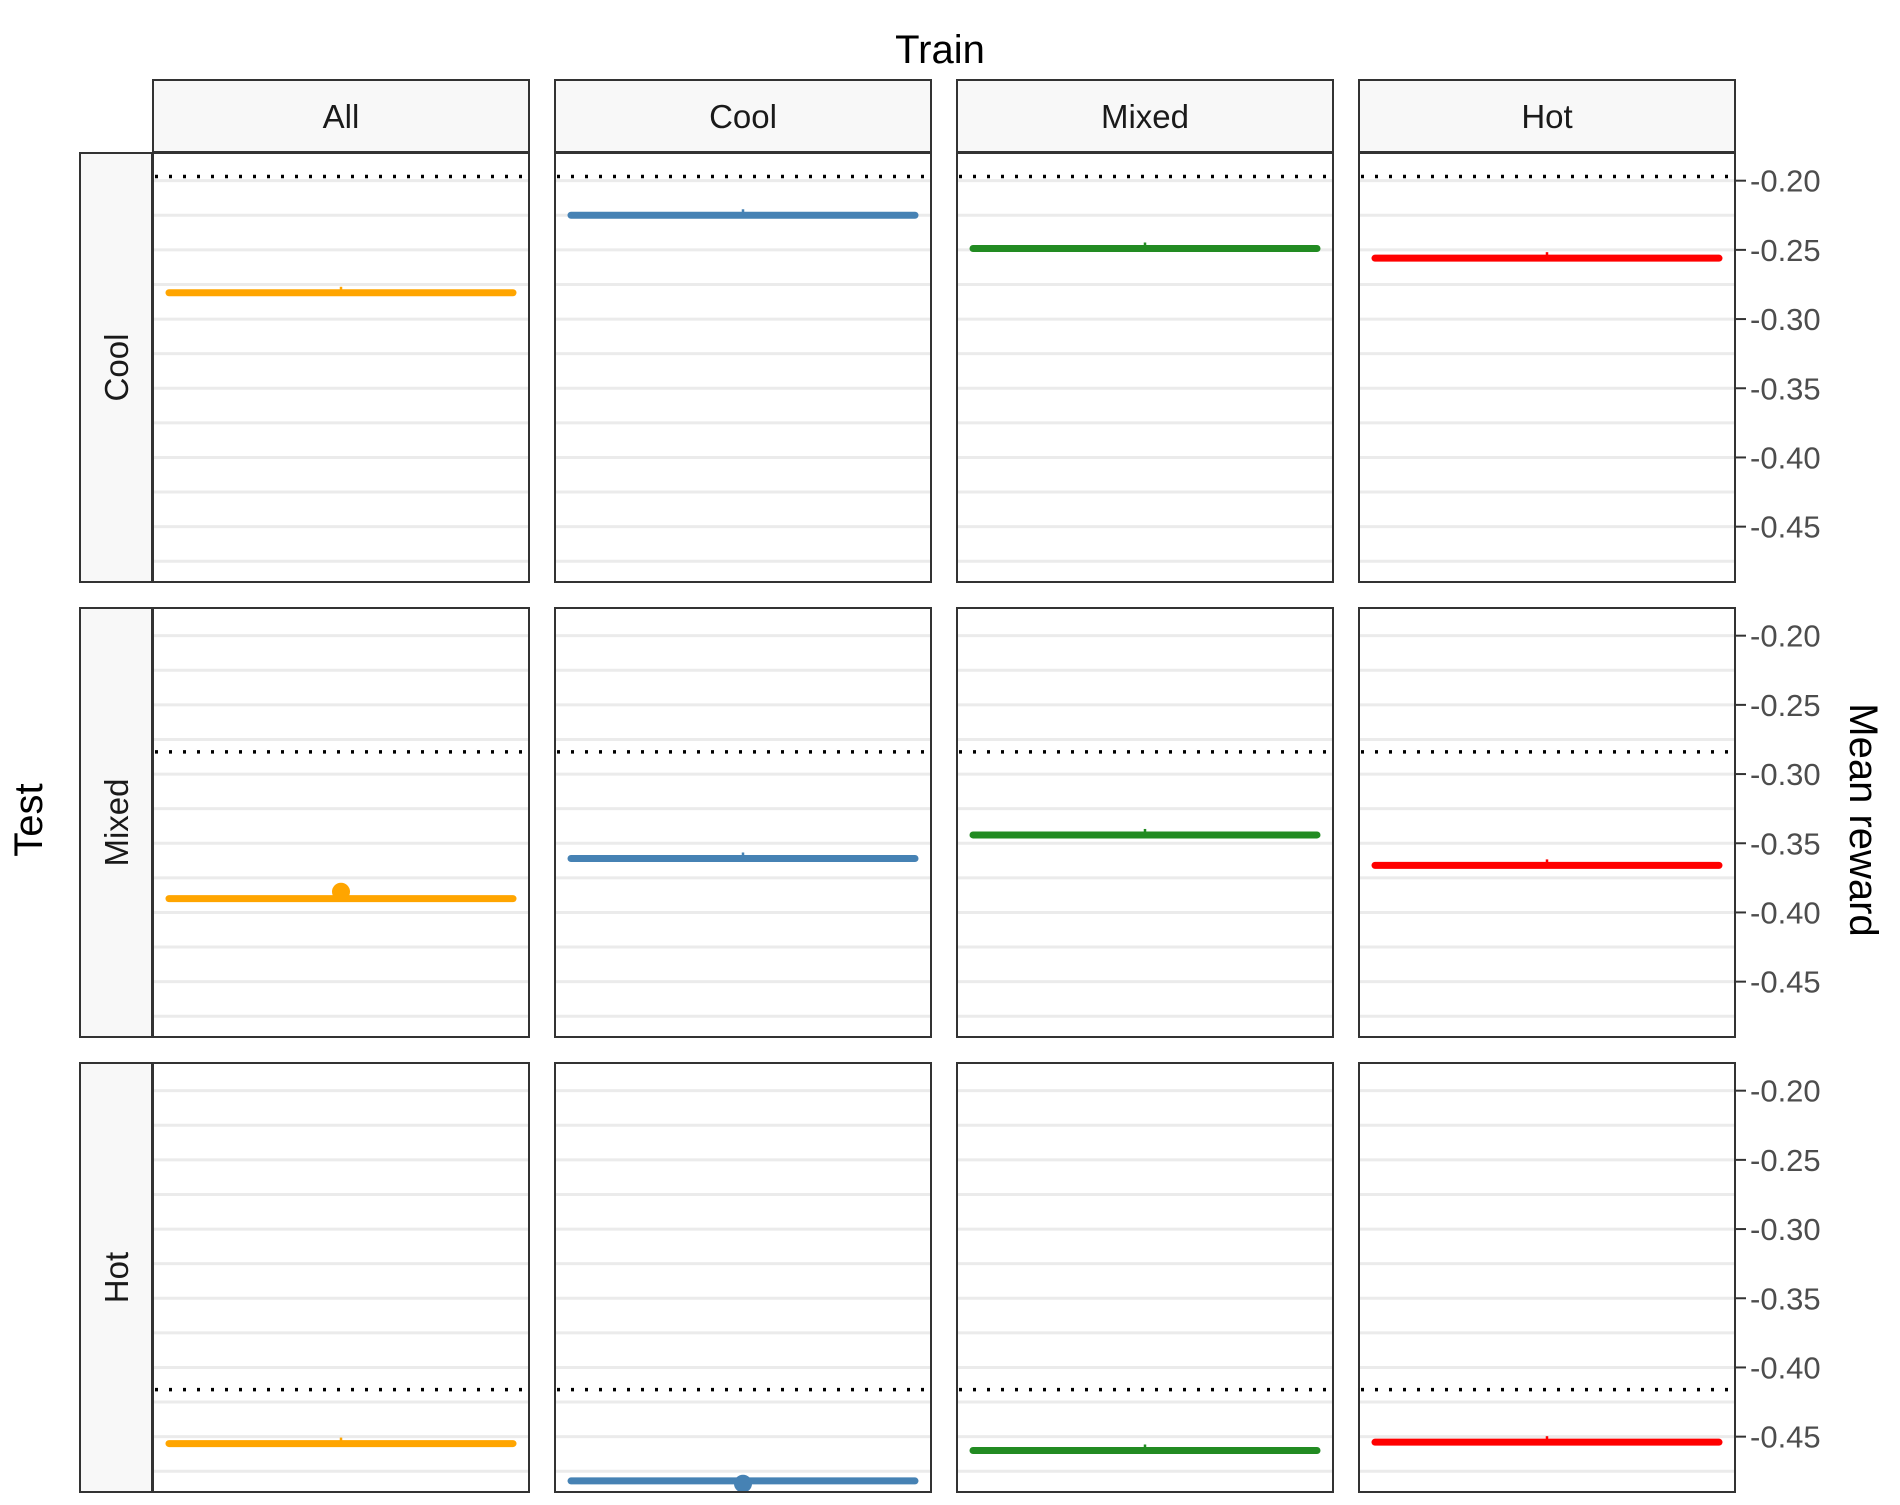  I want to click on row-strip-label: Mixed, so click(116, 822).